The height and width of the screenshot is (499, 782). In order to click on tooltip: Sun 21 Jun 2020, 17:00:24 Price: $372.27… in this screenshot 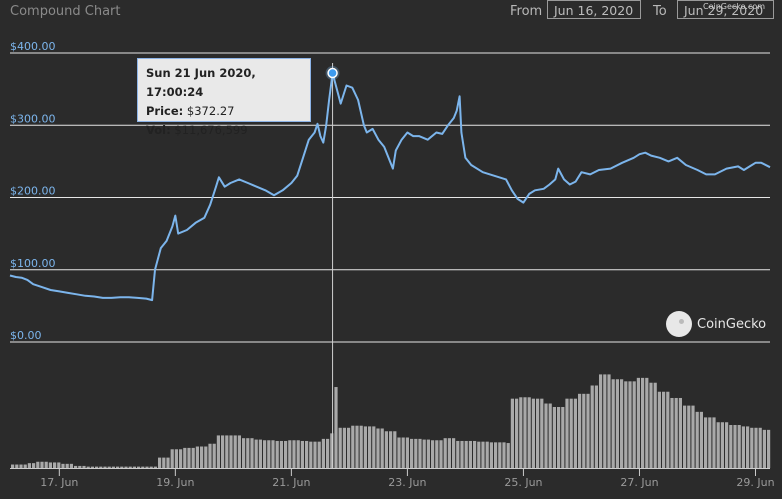, I will do `click(224, 97)`.